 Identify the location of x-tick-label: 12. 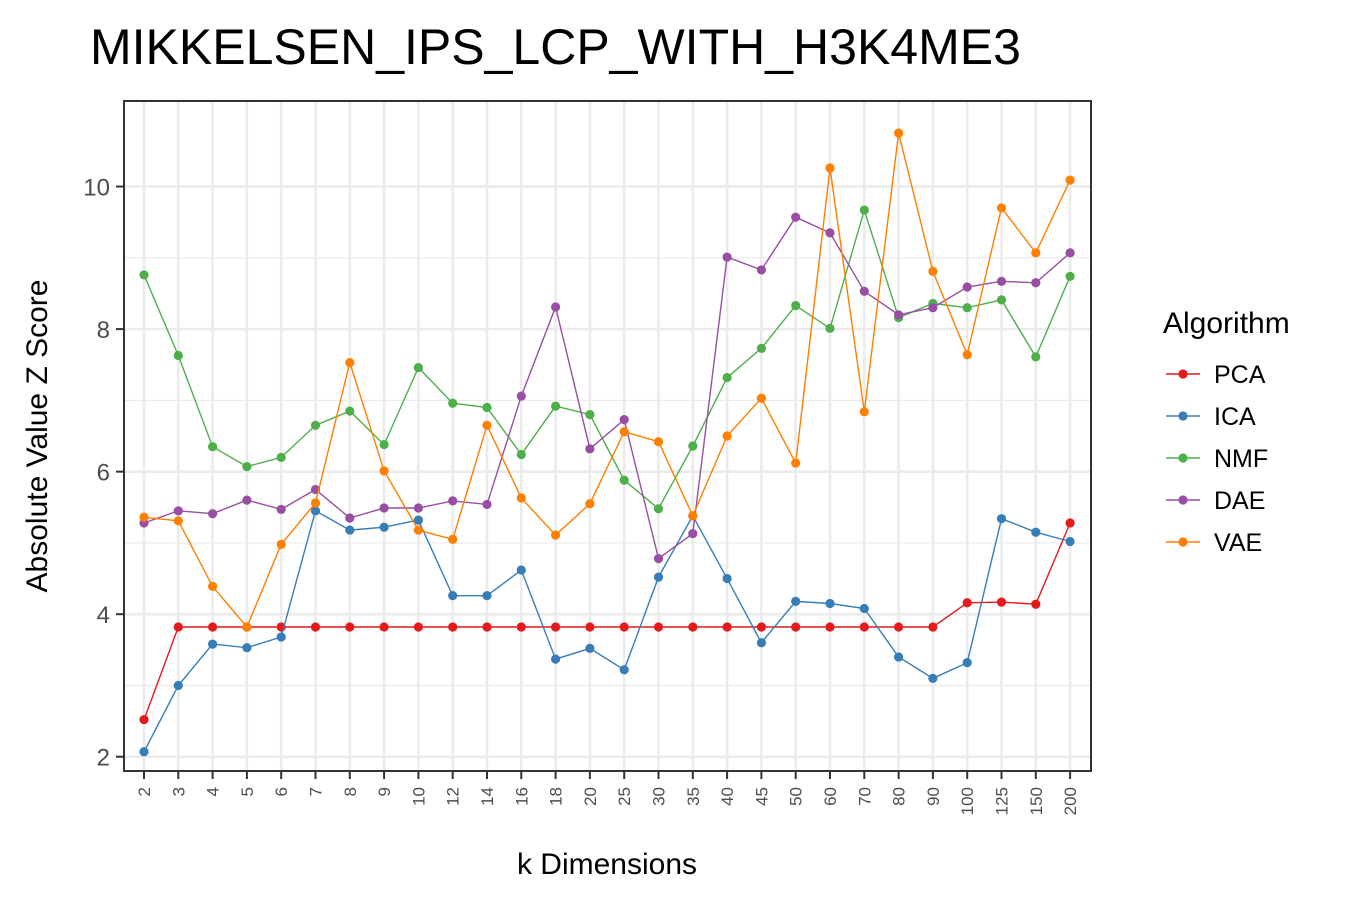
(453, 796).